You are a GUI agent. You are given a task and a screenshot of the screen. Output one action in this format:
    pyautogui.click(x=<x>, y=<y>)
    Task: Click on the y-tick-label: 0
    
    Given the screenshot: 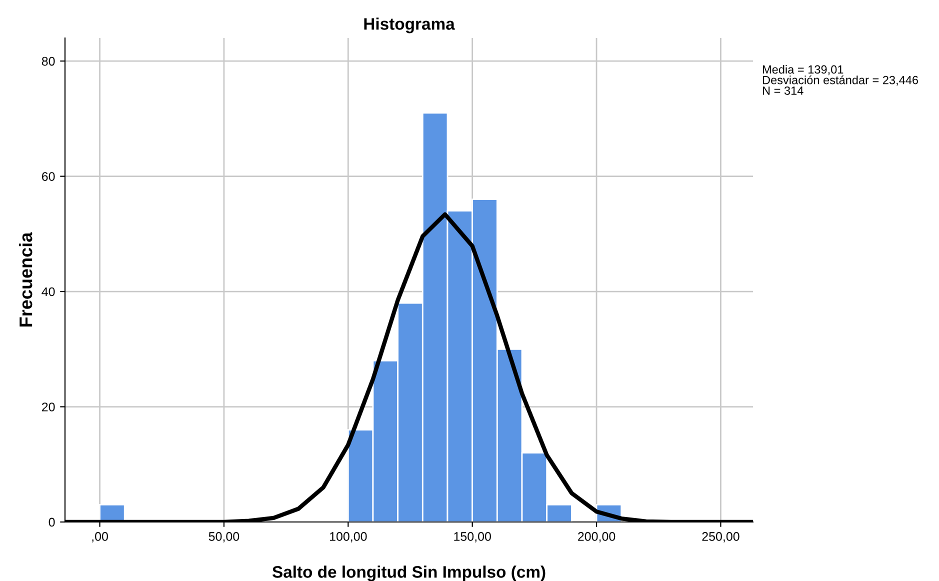 What is the action you would take?
    pyautogui.click(x=51, y=522)
    